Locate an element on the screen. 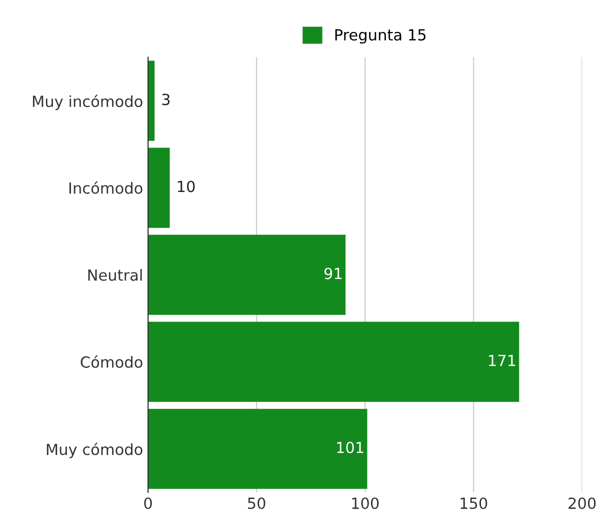 The height and width of the screenshot is (521, 597). x-tick-label: 0 is located at coordinates (148, 503).